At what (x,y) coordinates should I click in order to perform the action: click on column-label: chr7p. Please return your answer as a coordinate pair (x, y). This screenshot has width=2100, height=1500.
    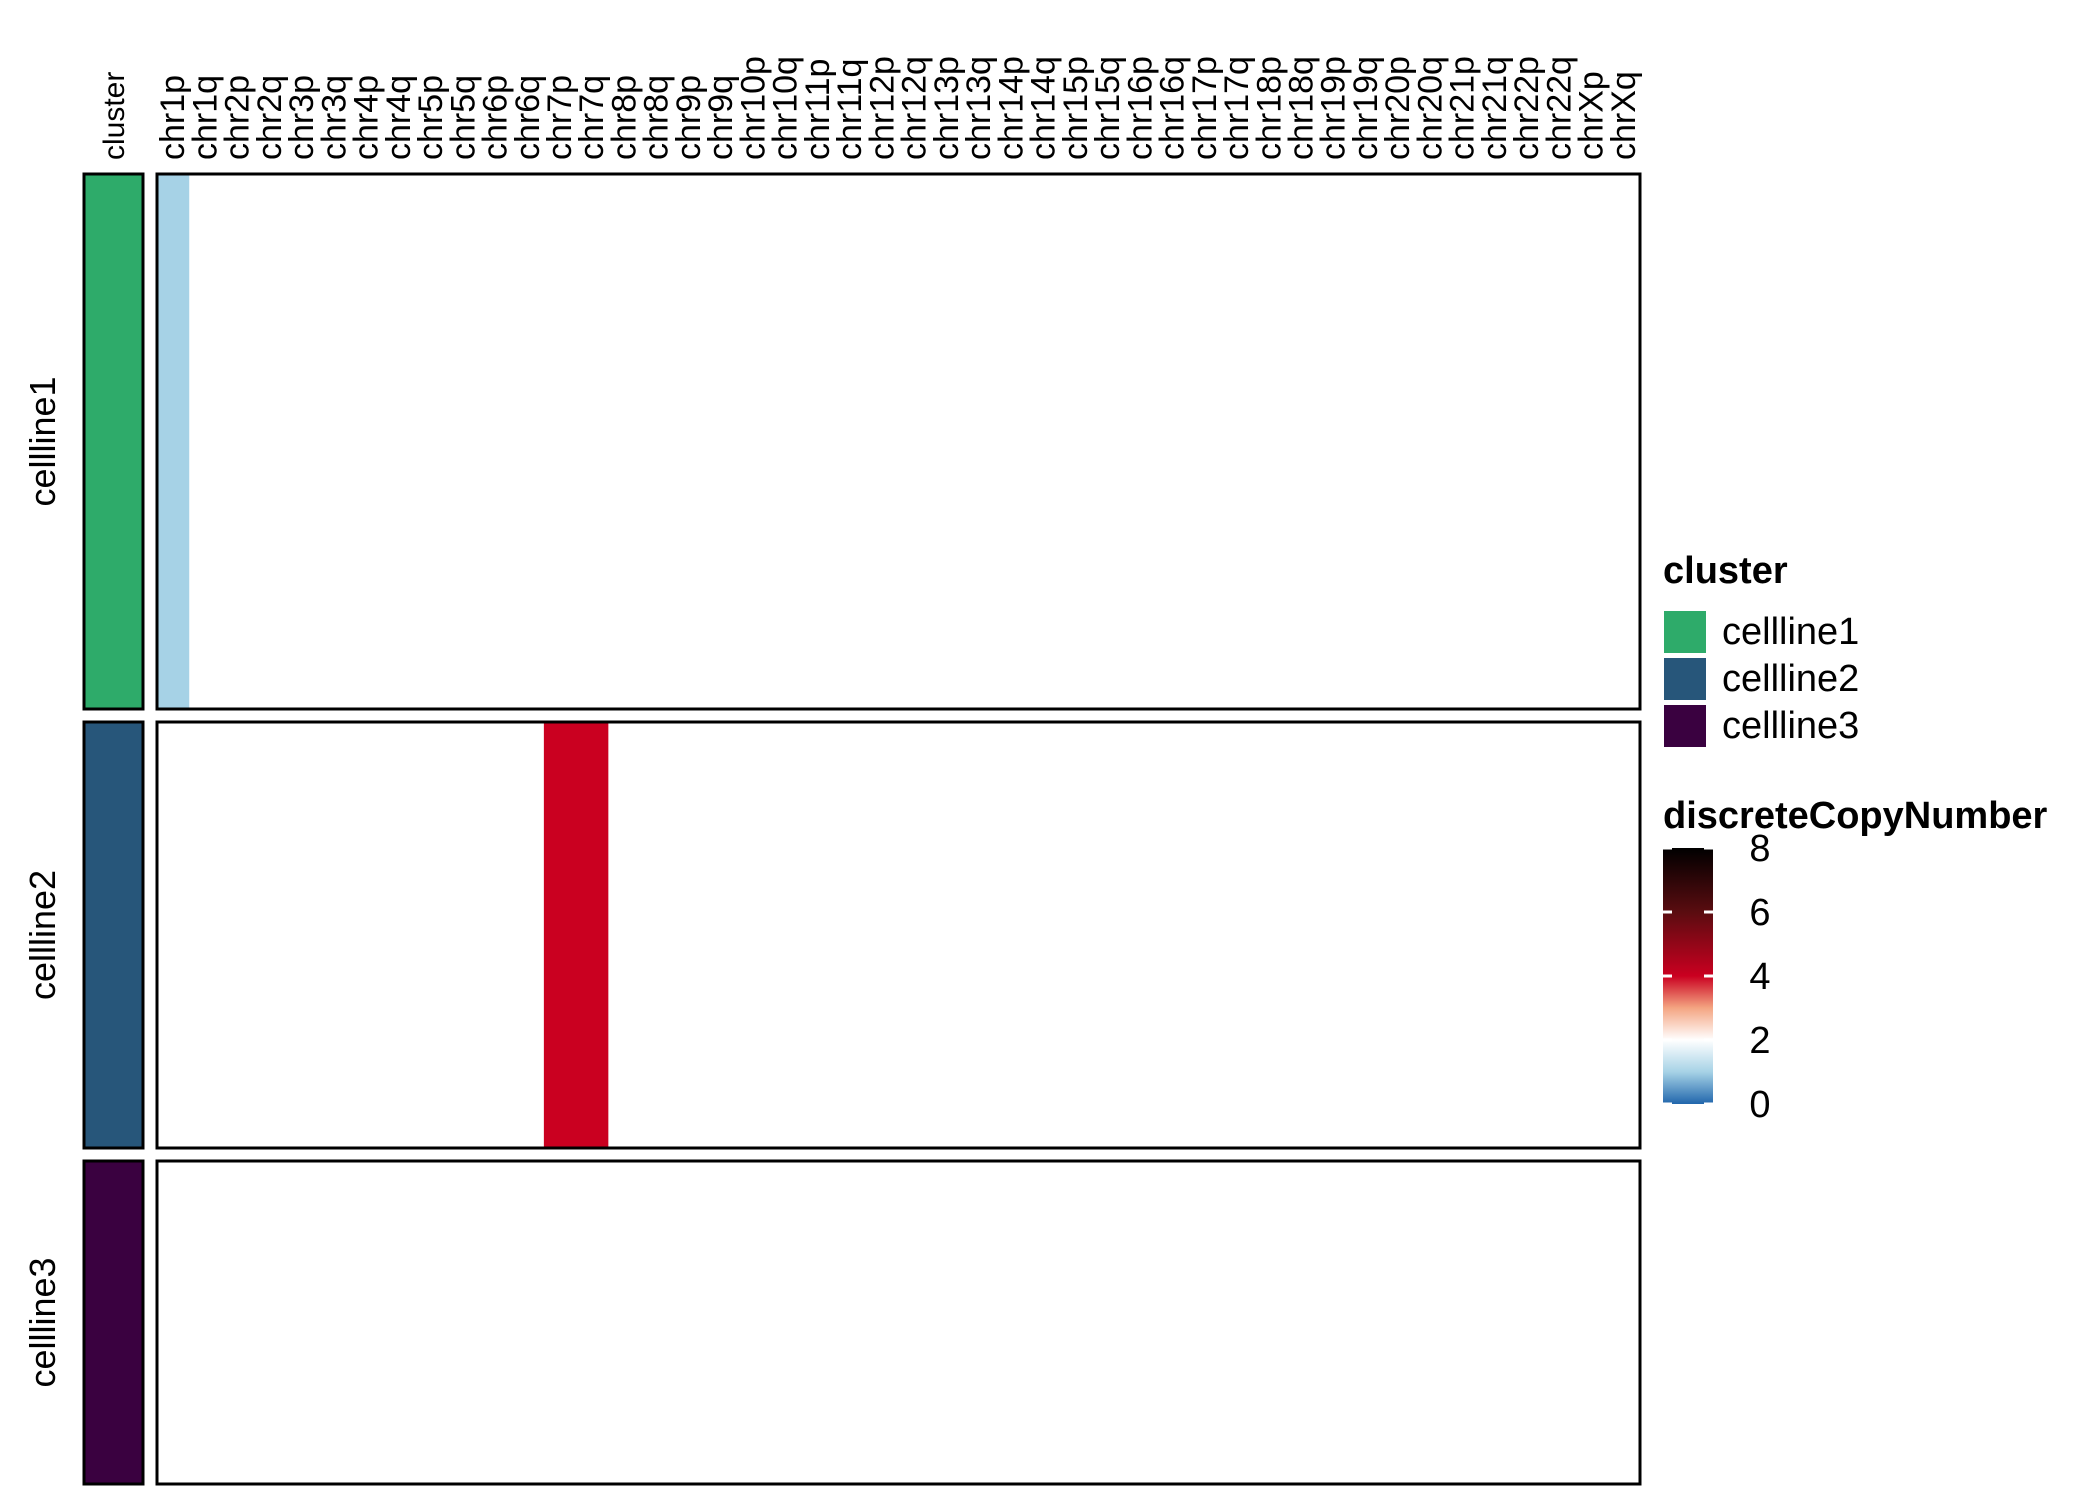
    Looking at the image, I should click on (560, 117).